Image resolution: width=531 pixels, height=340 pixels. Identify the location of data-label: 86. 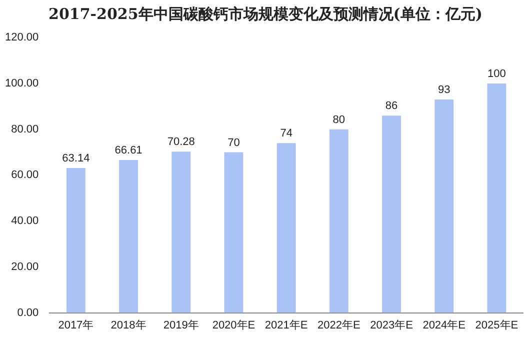
(391, 106).